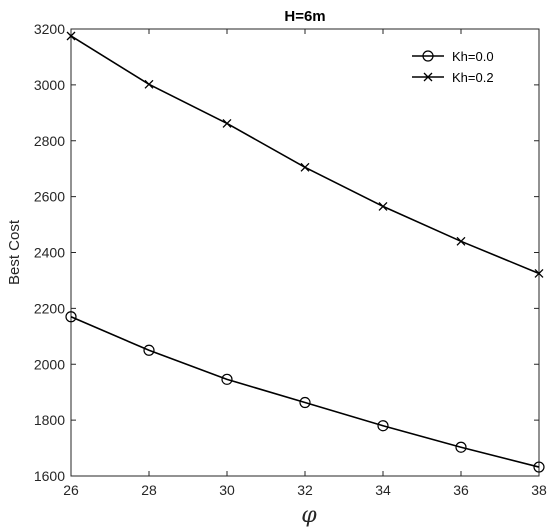 This screenshot has width=550, height=530. What do you see at coordinates (49, 197) in the screenshot?
I see `y-tick-label: 2600` at bounding box center [49, 197].